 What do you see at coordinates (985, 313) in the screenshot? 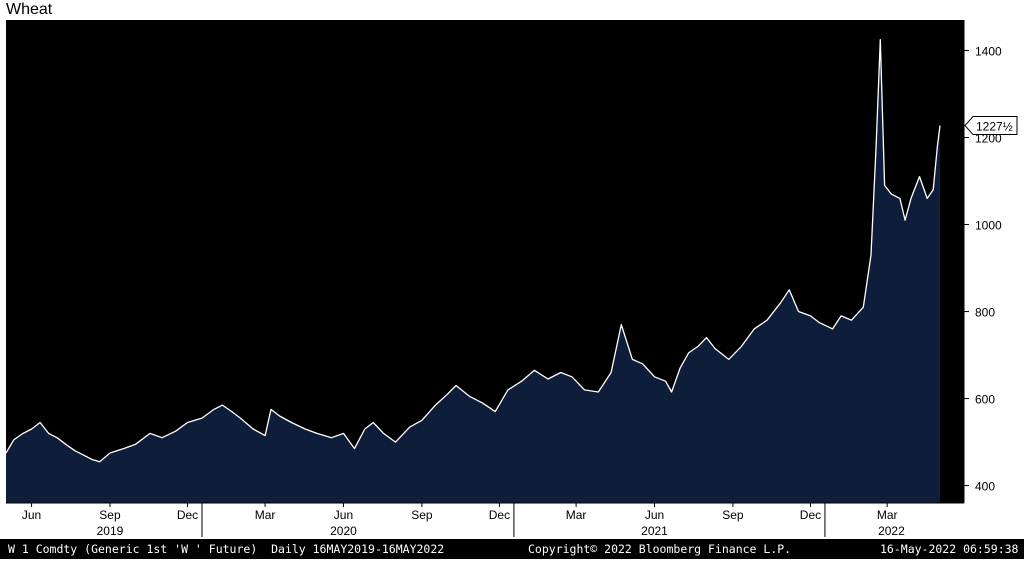
I see `y-tick-label: 800` at bounding box center [985, 313].